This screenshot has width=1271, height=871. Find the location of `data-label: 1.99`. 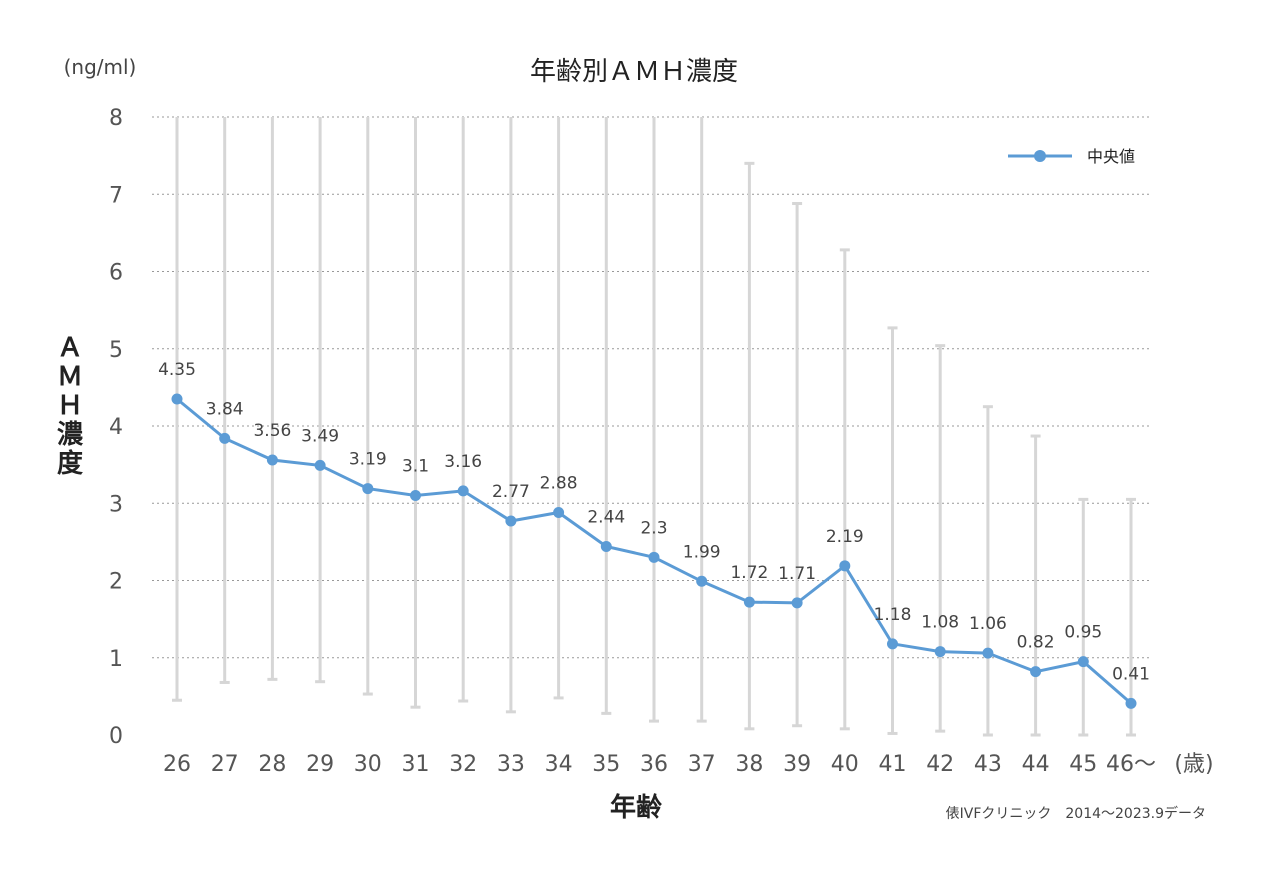

data-label: 1.99 is located at coordinates (702, 552).